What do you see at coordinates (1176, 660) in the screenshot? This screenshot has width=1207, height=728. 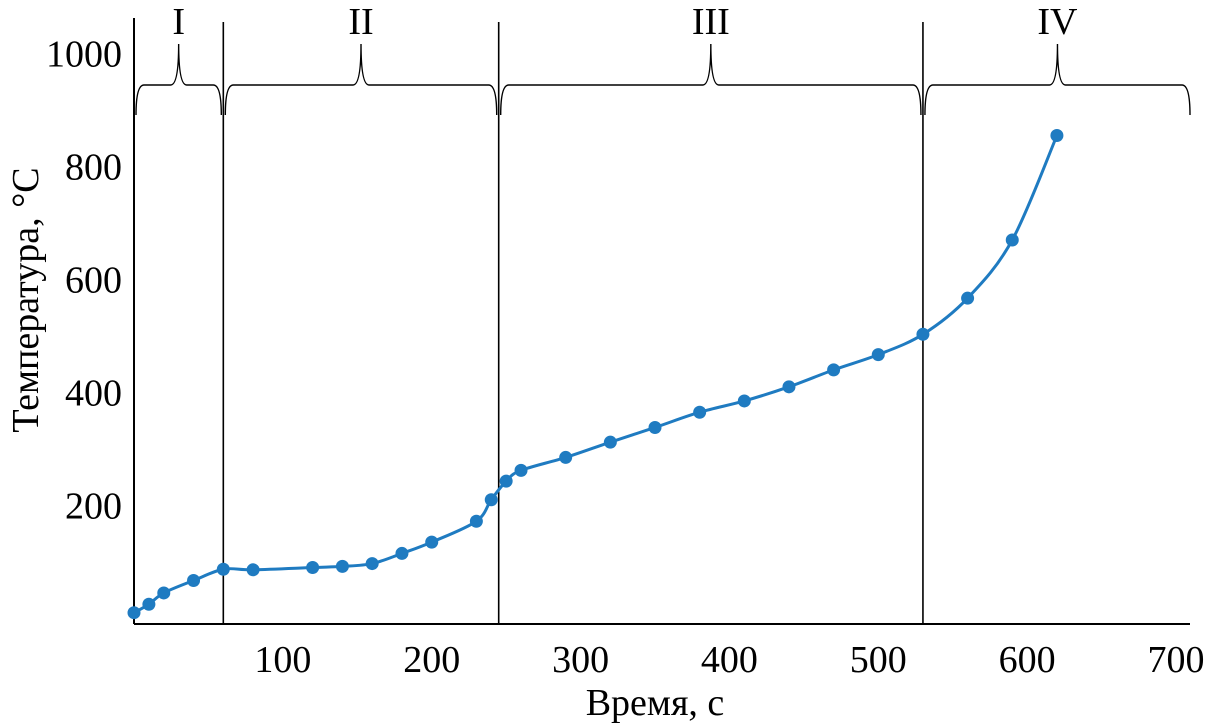 I see `x-tick-label: 700` at bounding box center [1176, 660].